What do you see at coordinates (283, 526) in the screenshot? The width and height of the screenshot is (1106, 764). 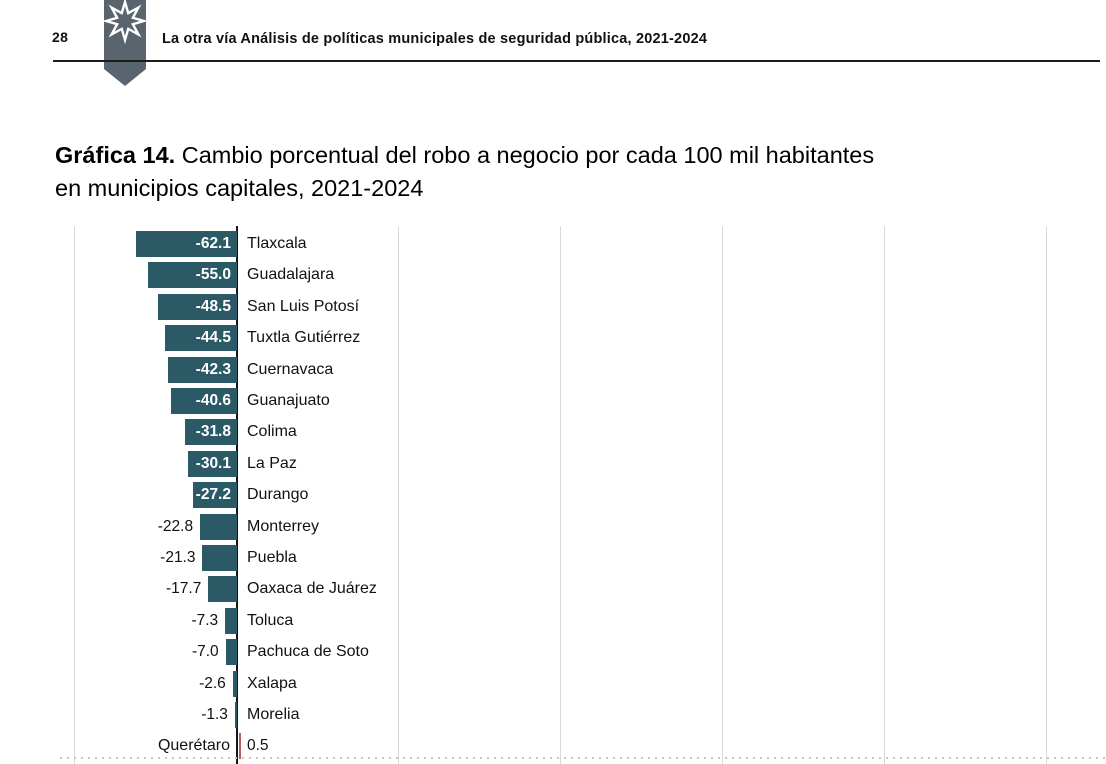 I see `bar-category-label: Monterrey` at bounding box center [283, 526].